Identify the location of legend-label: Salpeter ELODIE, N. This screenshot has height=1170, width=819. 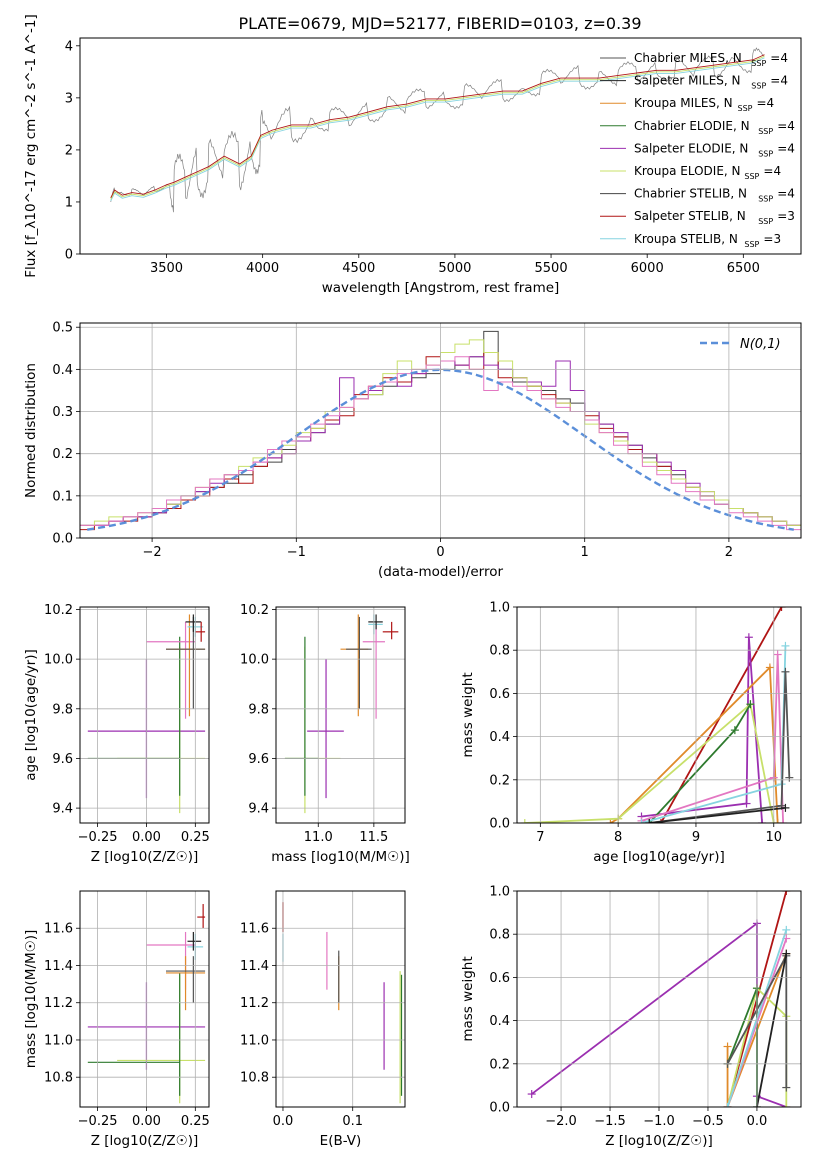
(691, 148).